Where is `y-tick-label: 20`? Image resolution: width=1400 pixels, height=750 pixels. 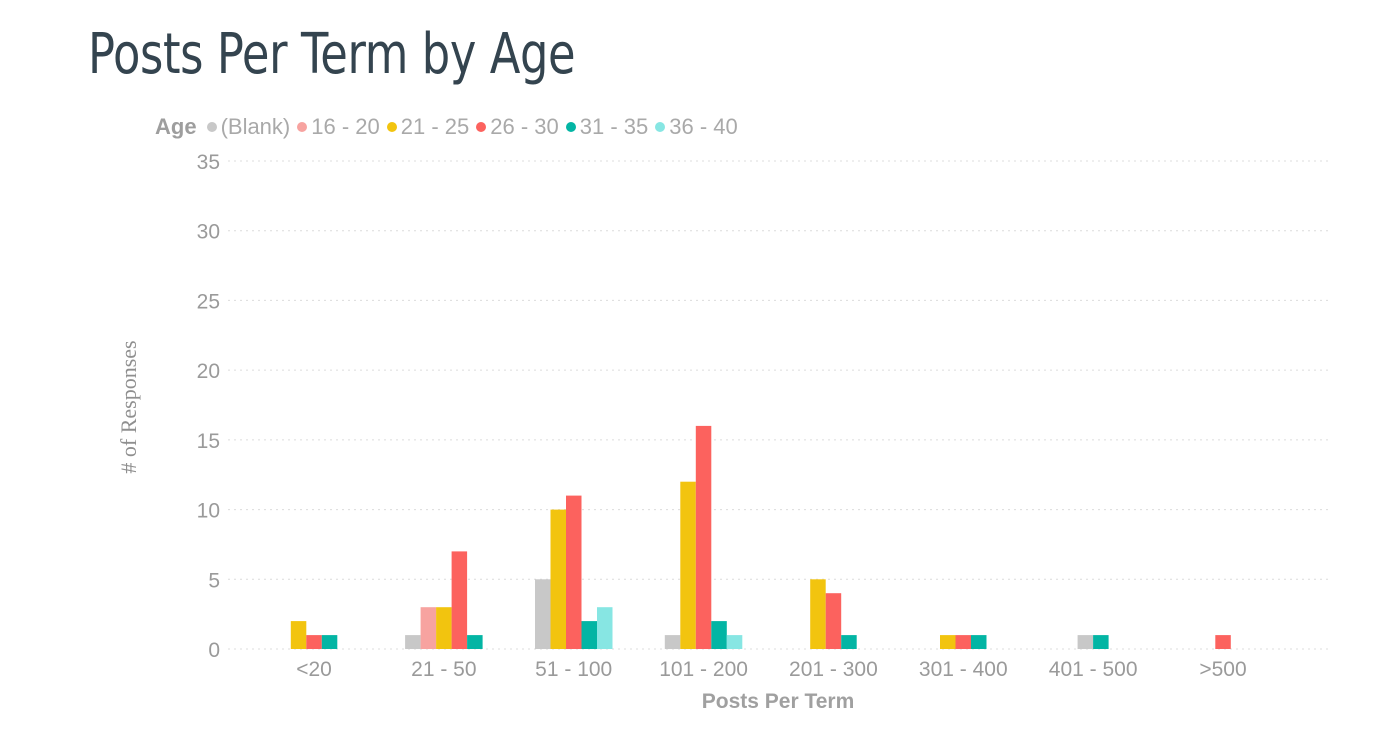 y-tick-label: 20 is located at coordinates (208, 371).